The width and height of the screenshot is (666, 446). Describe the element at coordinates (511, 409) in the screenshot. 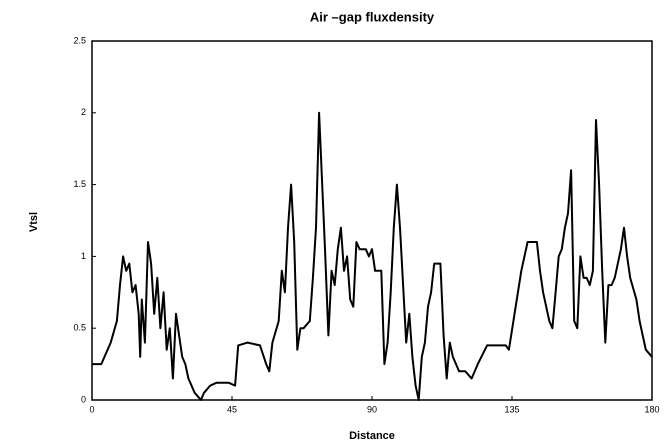

I see `x-tick-label: 135` at that location.